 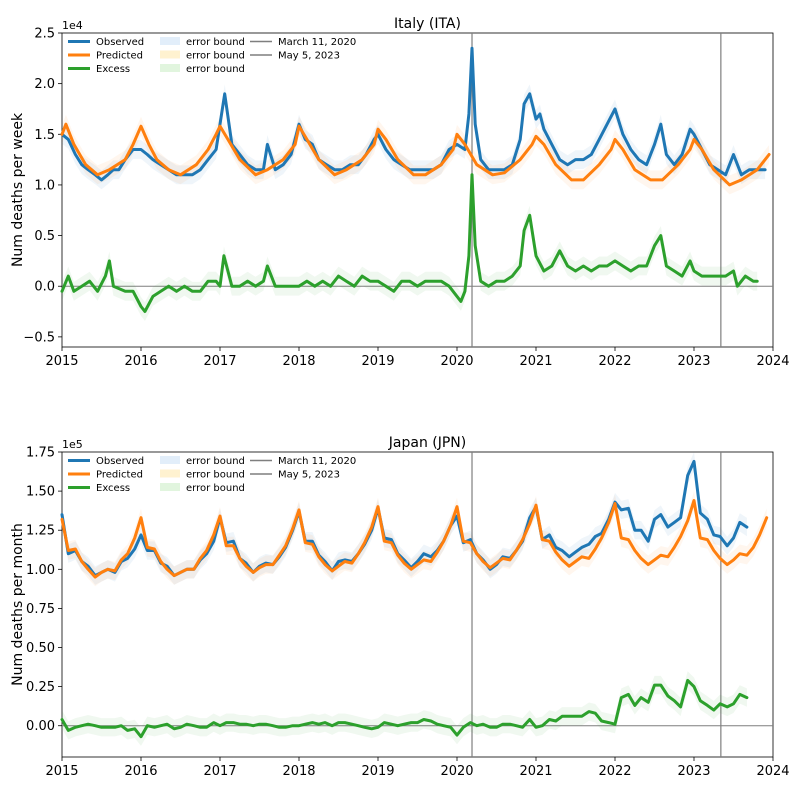 I want to click on italy-xtick-label: 2017, so click(x=219, y=361).